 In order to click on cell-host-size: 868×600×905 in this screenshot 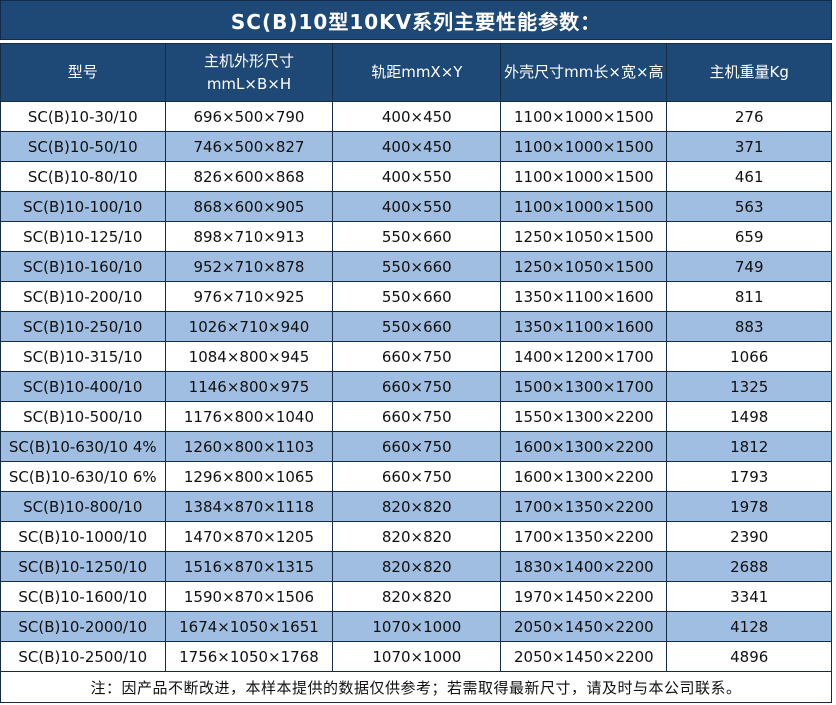, I will do `click(249, 206)`.